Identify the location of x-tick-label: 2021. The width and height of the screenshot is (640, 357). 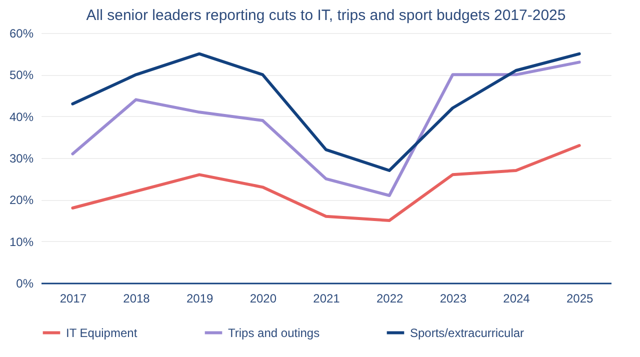
(326, 299).